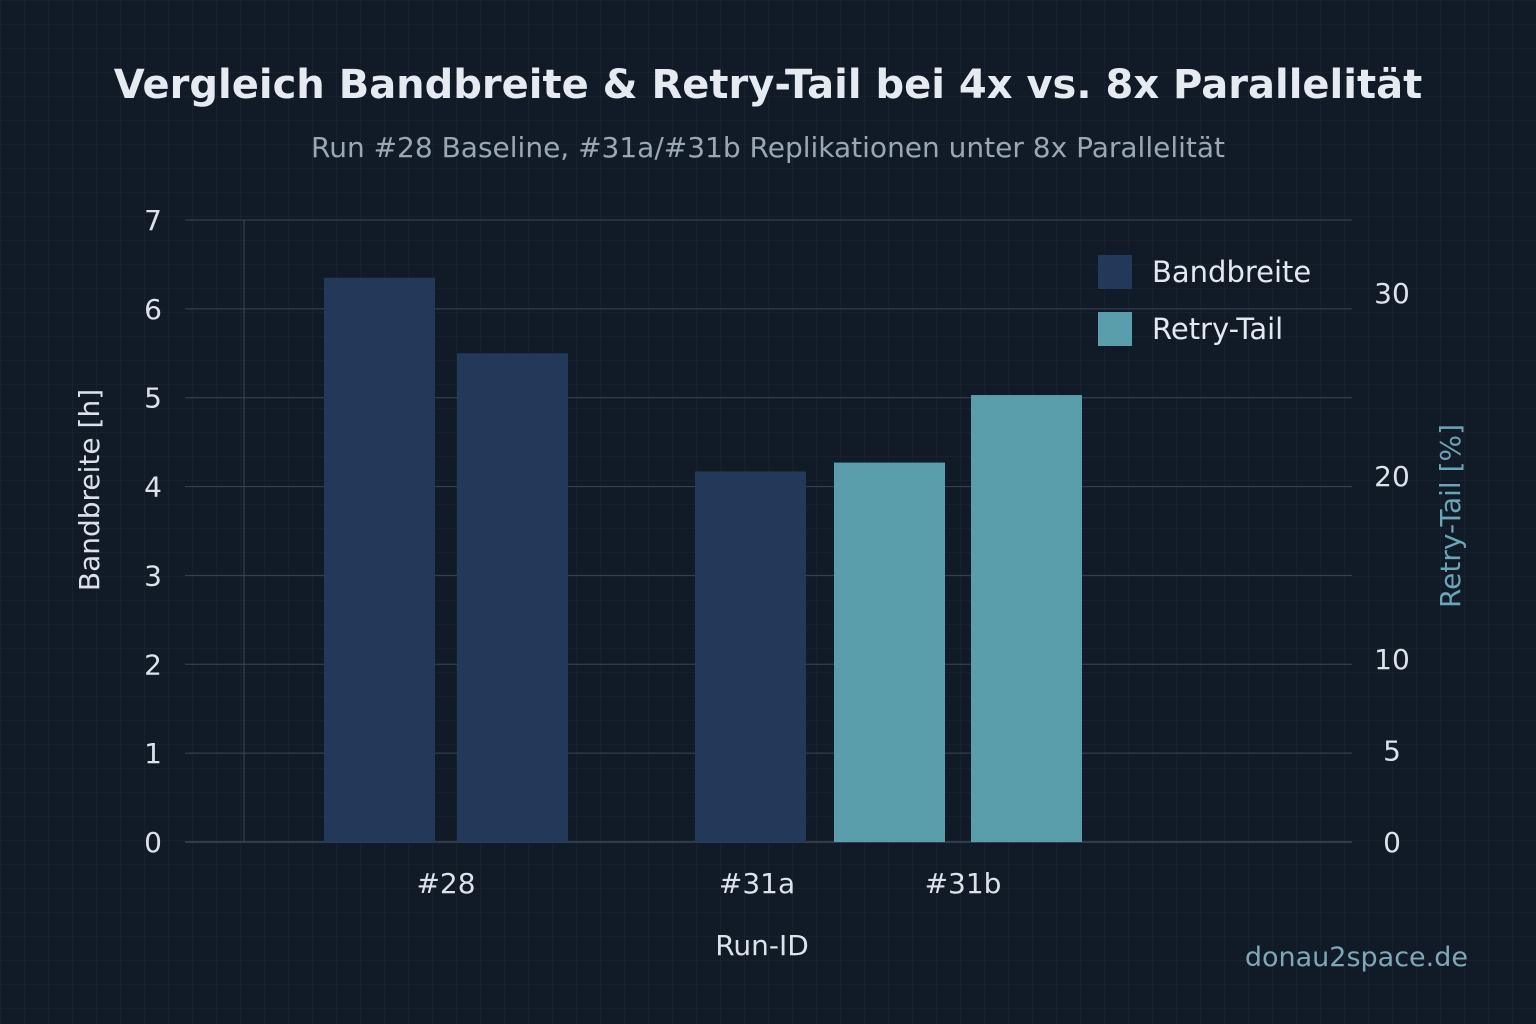 Image resolution: width=1536 pixels, height=1024 pixels. What do you see at coordinates (963, 883) in the screenshot?
I see `x-tick-label-31b: #31b` at bounding box center [963, 883].